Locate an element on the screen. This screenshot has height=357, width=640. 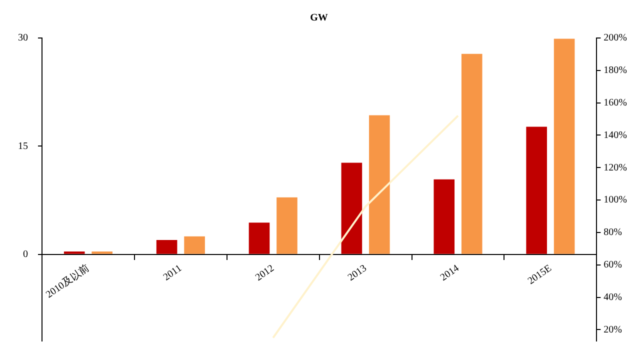
y2-tick-label: 40% is located at coordinates (613, 297).